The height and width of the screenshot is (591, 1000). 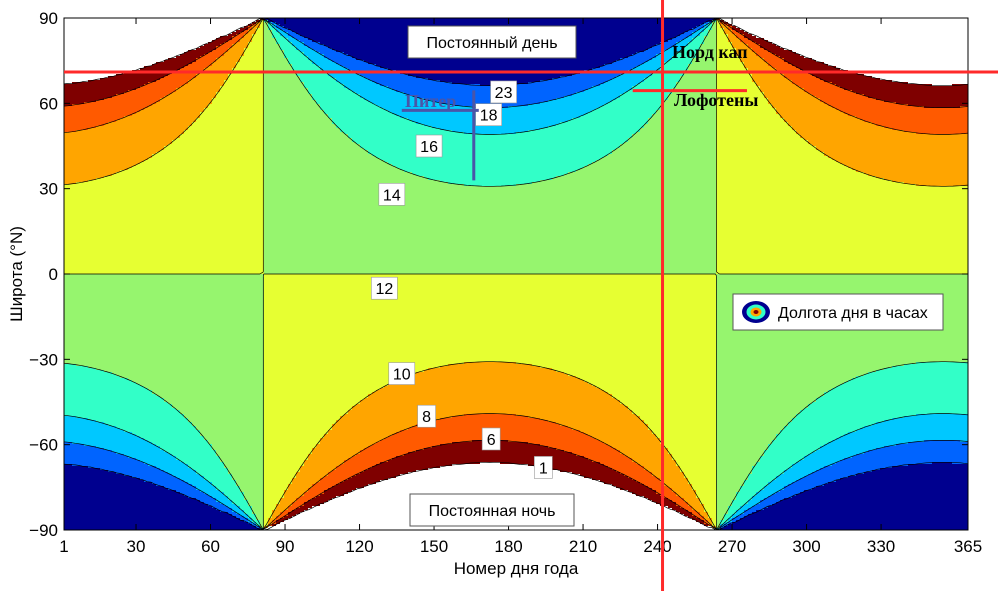 I want to click on contour-label-text: 12, so click(x=384, y=289).